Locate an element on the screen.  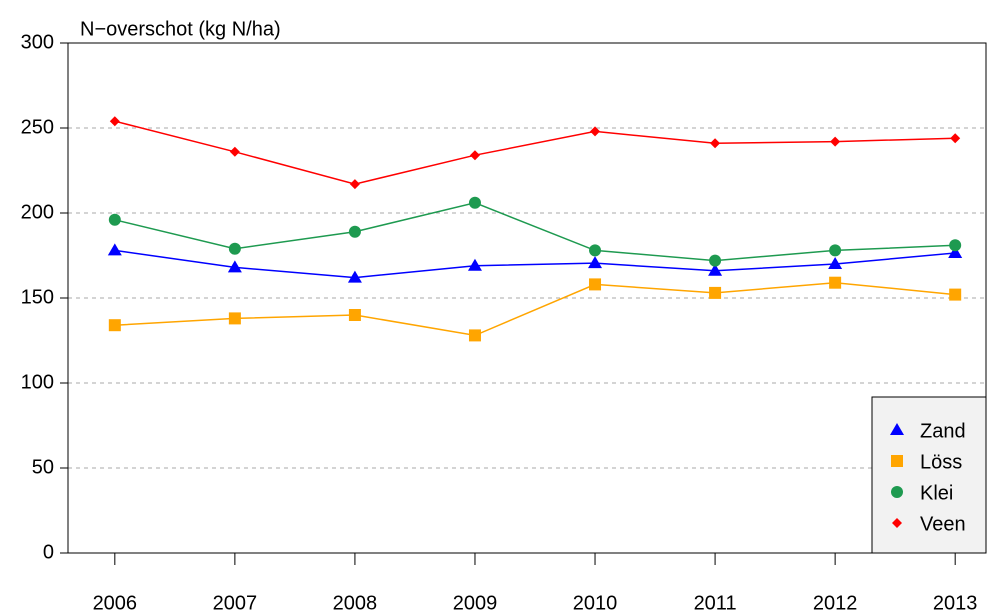
y-tick-label: 300 is located at coordinates (37, 42).